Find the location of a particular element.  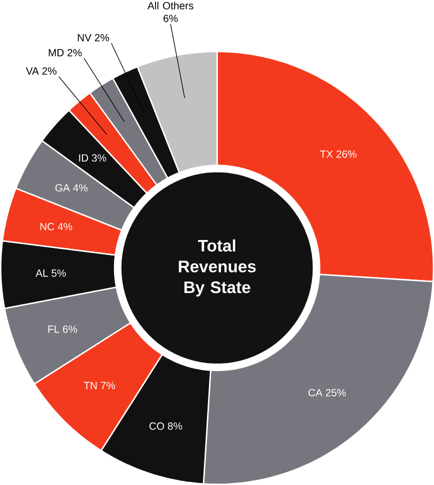

slice-label: TN is located at coordinates (90, 386).